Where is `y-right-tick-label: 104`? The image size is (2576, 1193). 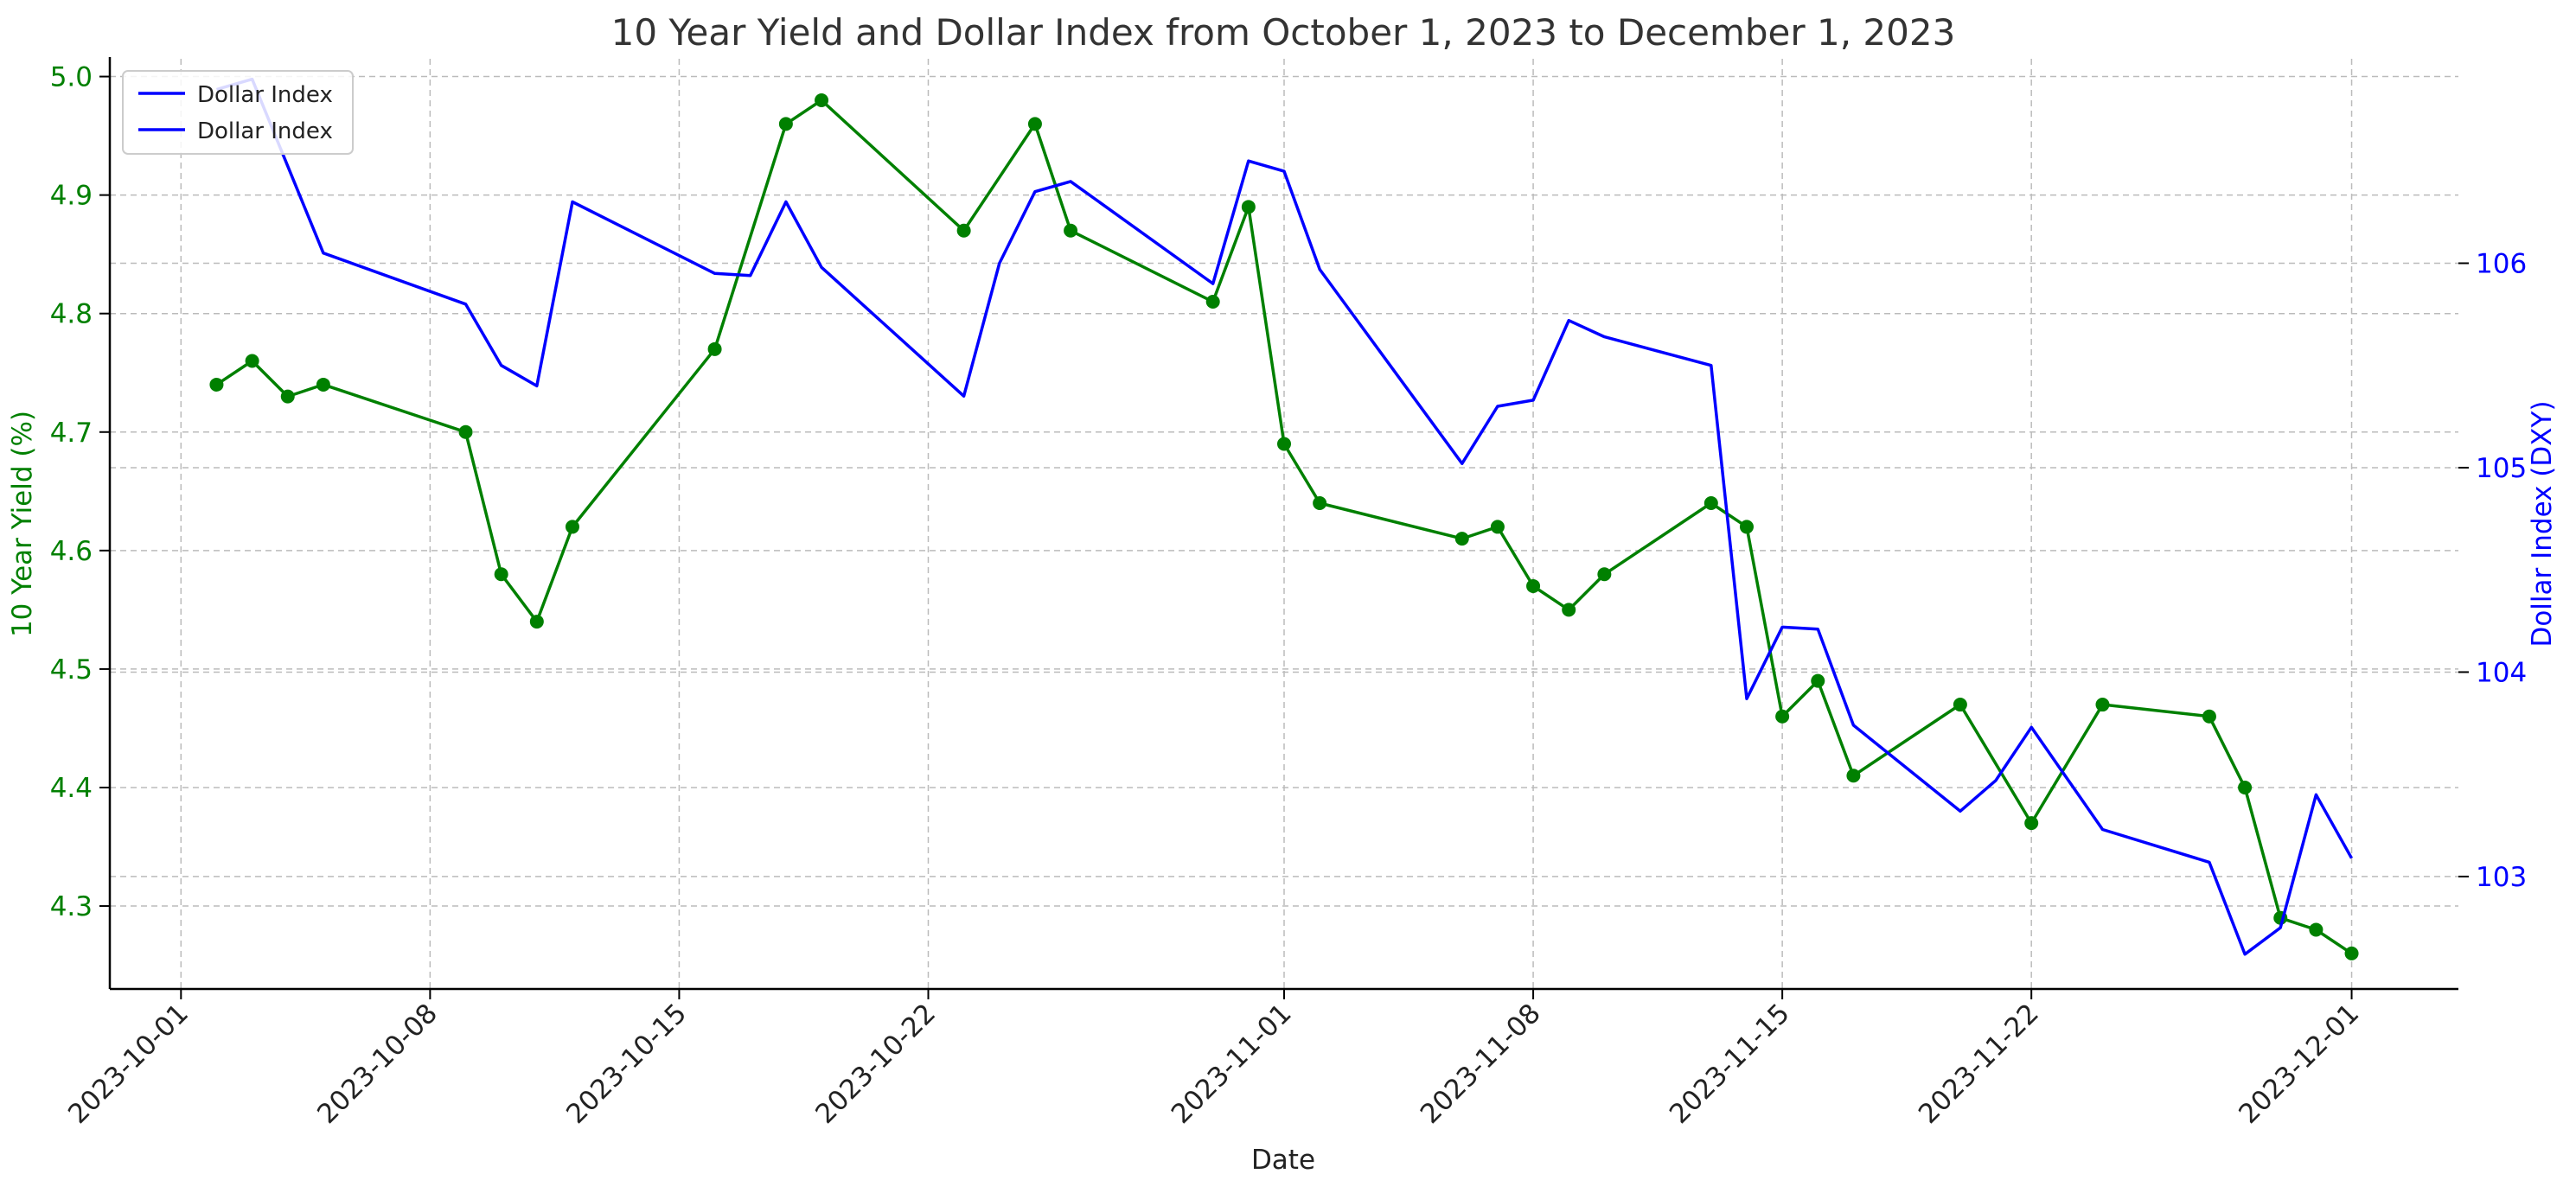 y-right-tick-label: 104 is located at coordinates (2502, 672).